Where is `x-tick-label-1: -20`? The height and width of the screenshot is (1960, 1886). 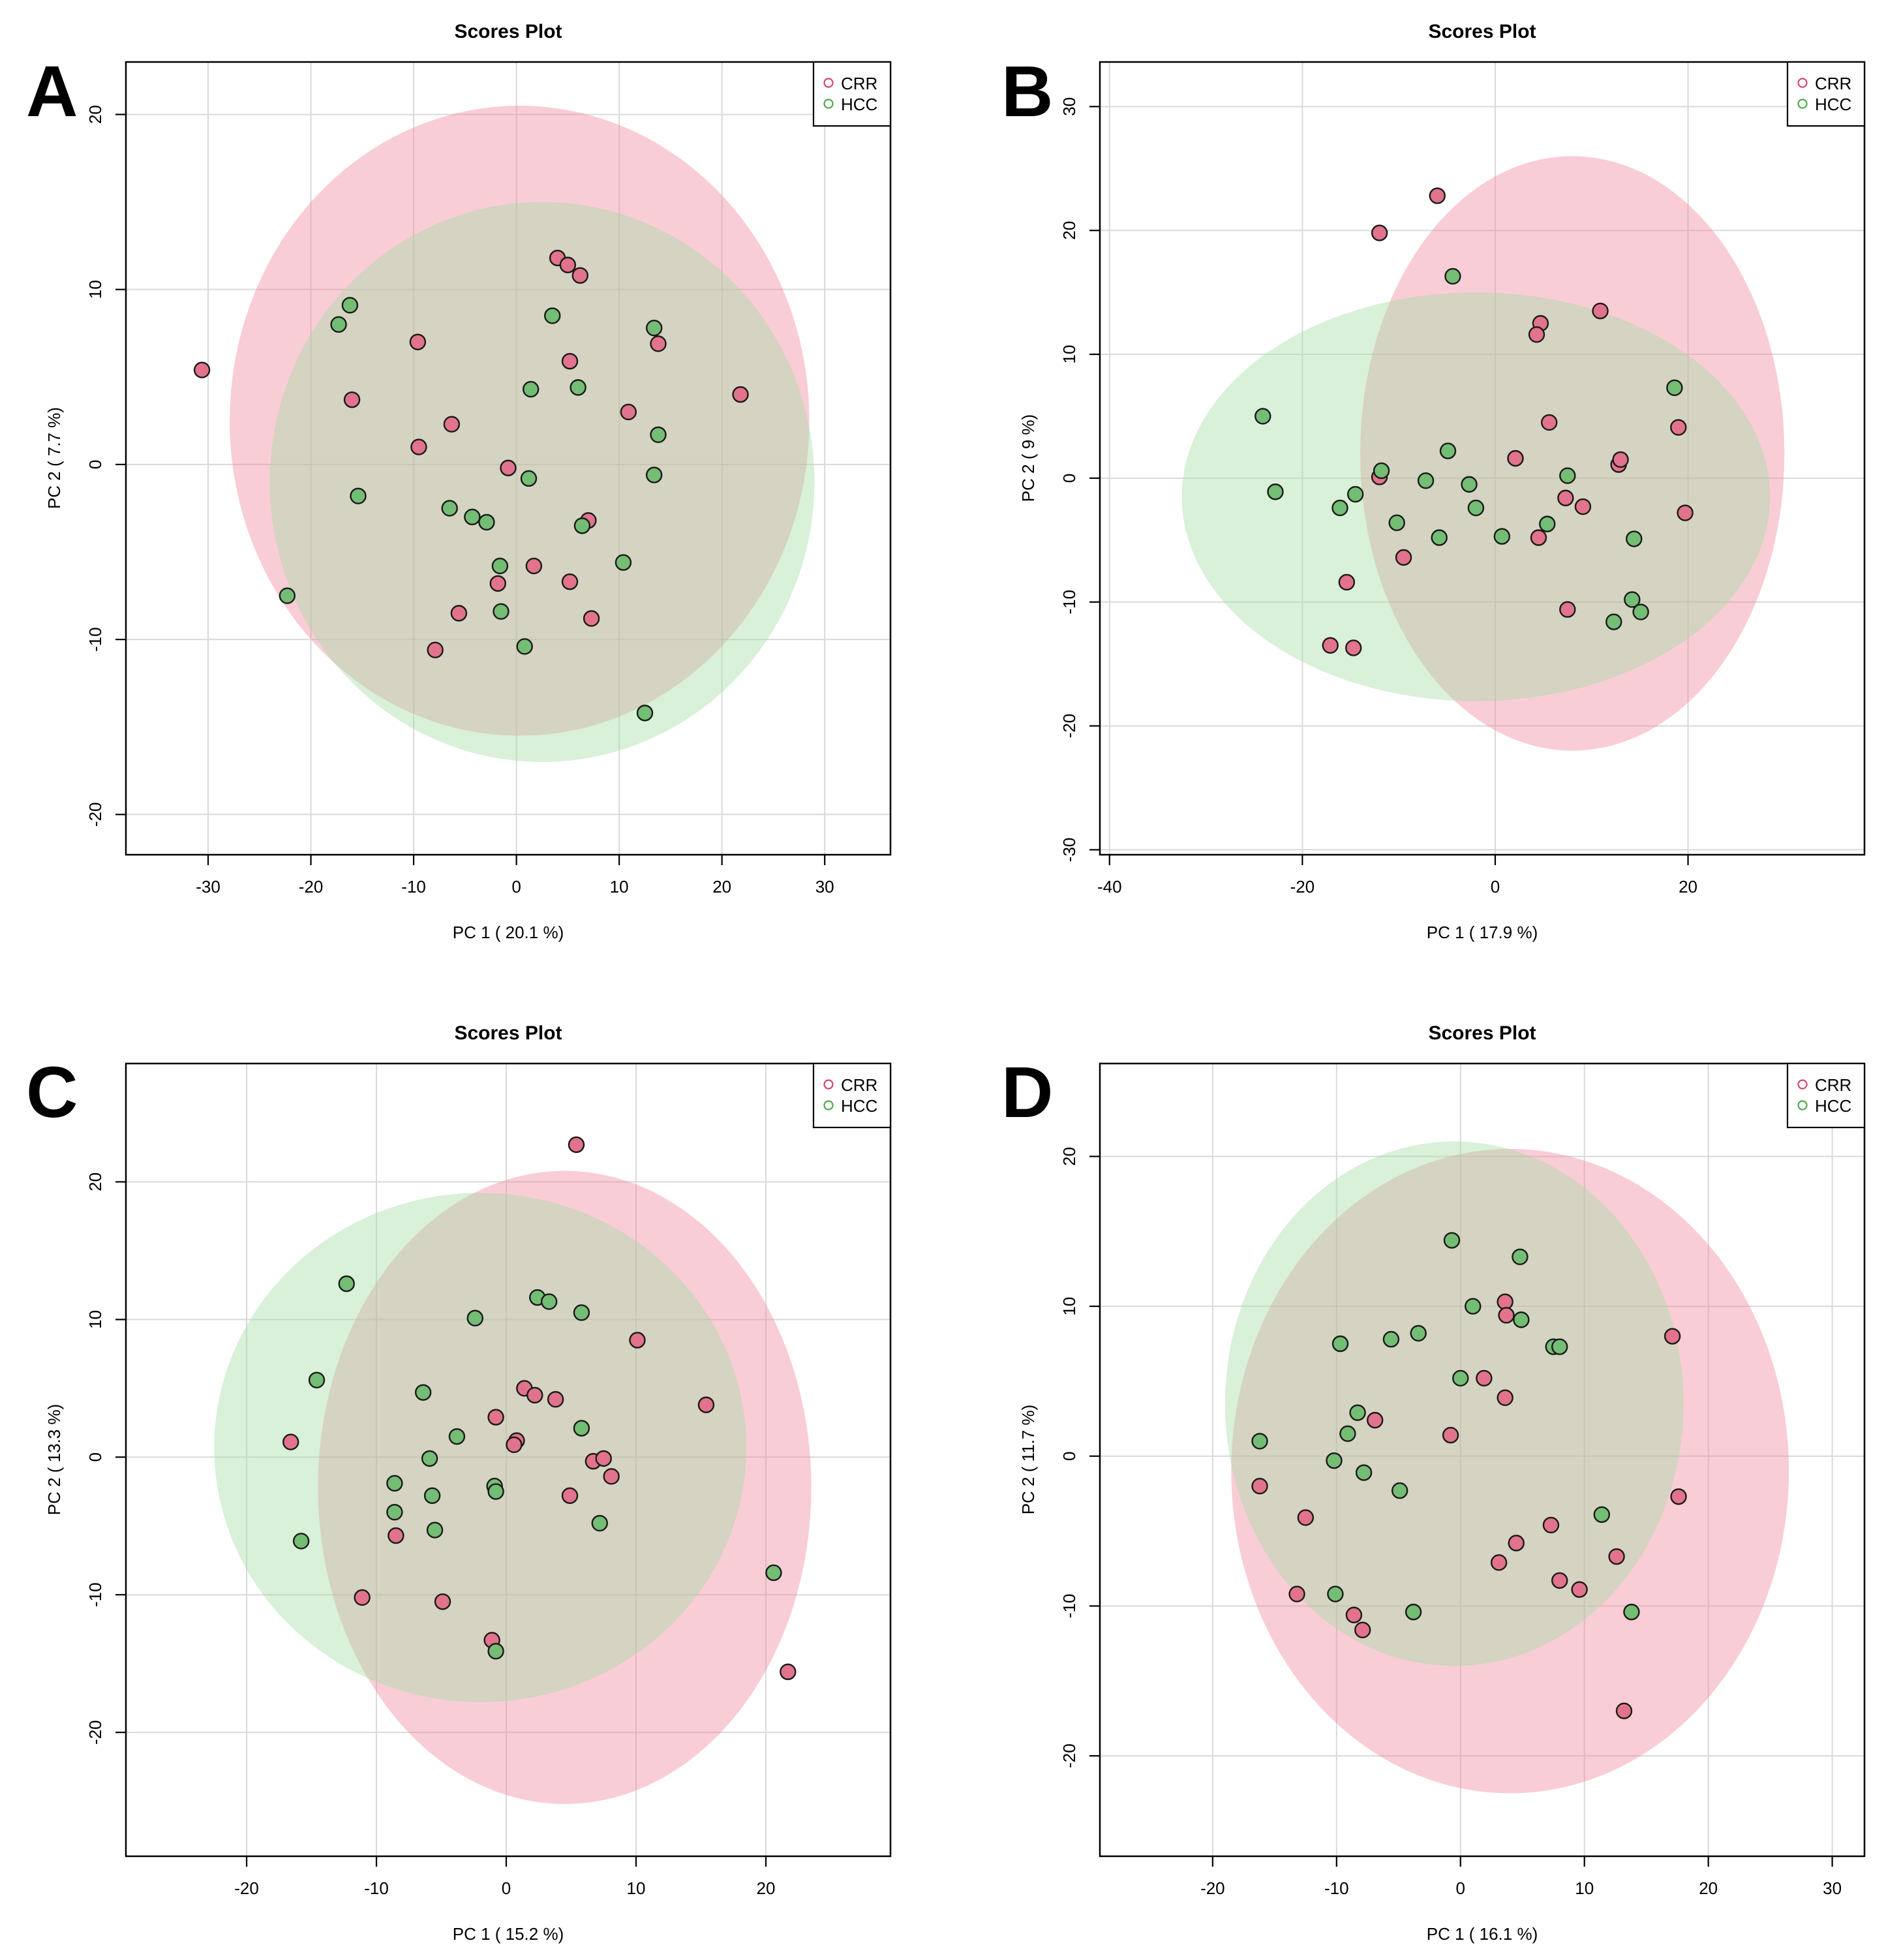 x-tick-label-1: -20 is located at coordinates (311, 887).